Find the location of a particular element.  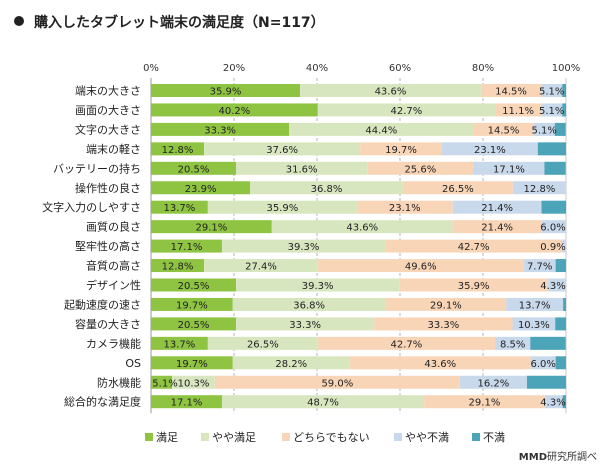

data-label: 21.4% is located at coordinates (497, 208).